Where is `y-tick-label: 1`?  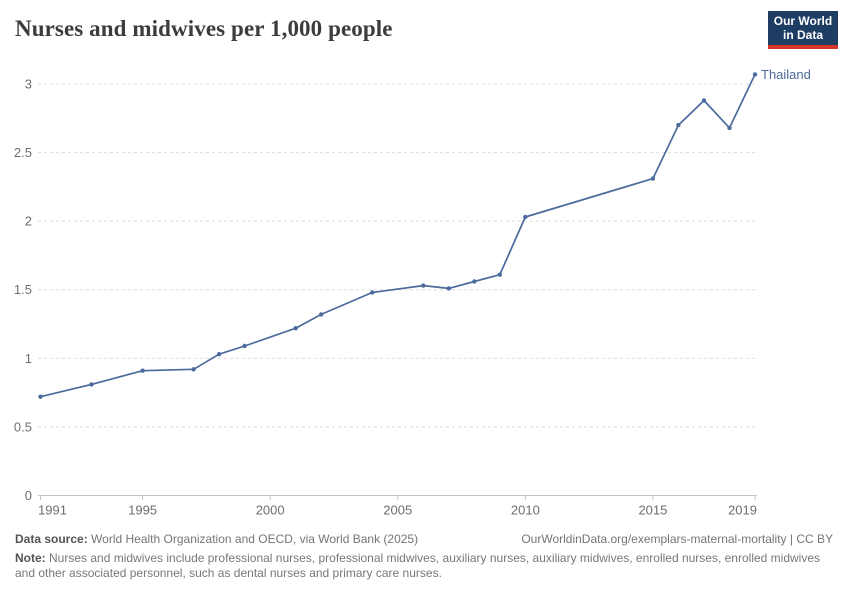
y-tick-label: 1 is located at coordinates (28, 358).